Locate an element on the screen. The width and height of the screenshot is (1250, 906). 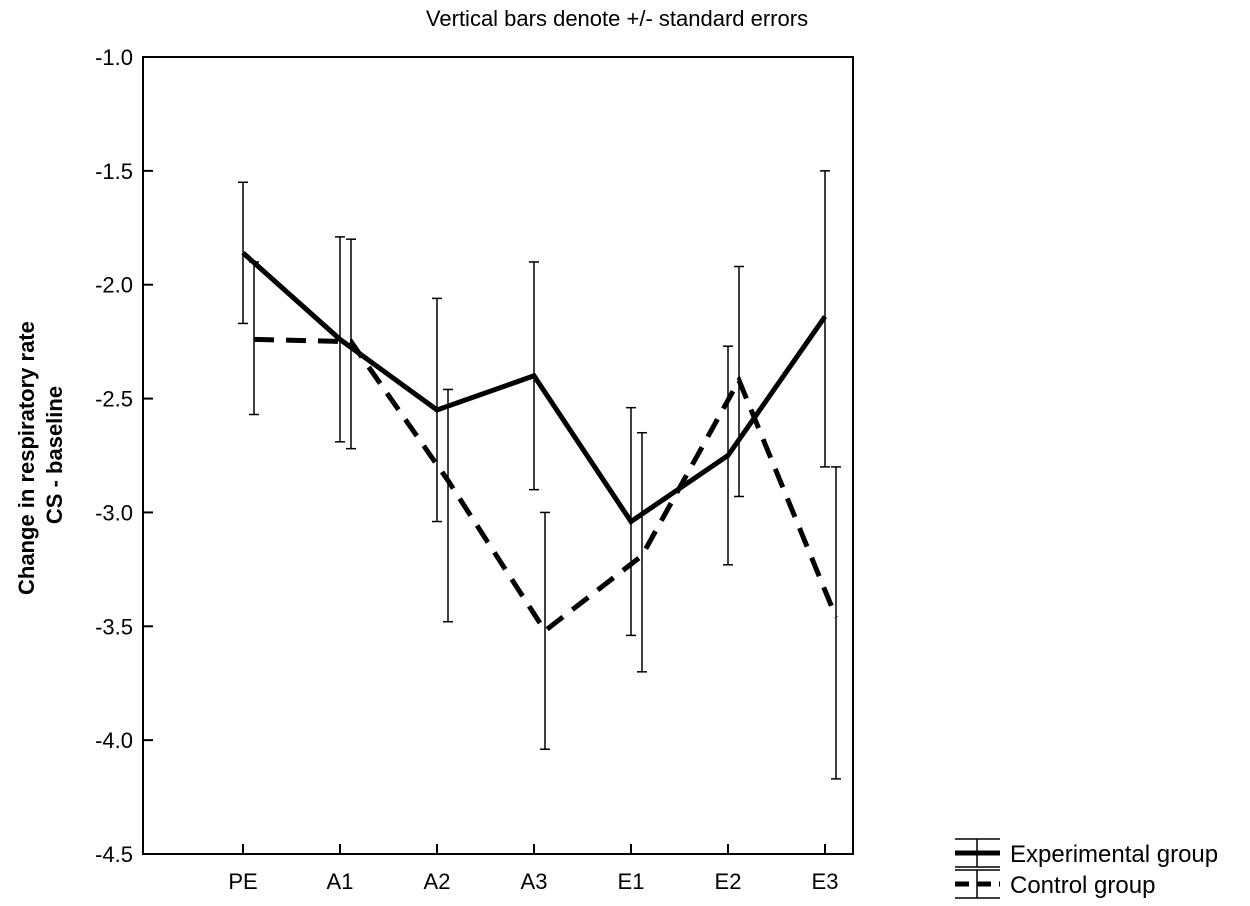
y-axis-label-line-1: Change in respiratory rate is located at coordinates (26, 458).